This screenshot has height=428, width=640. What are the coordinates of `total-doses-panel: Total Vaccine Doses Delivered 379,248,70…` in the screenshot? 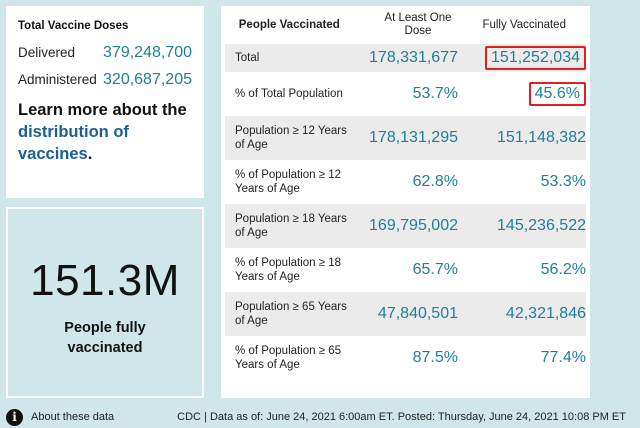 It's located at (105, 102).